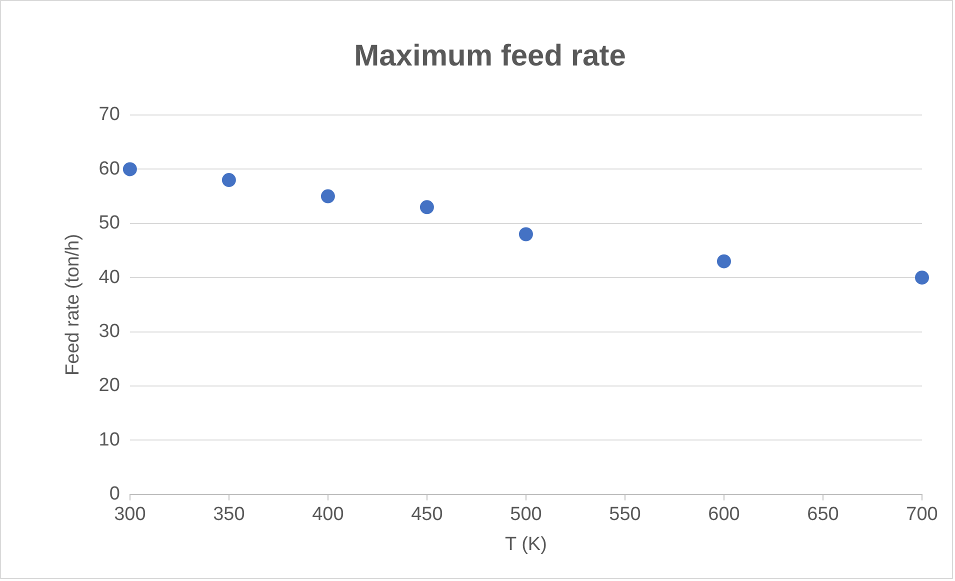 The height and width of the screenshot is (581, 955). Describe the element at coordinates (73, 305) in the screenshot. I see `y-axis-title: Feed rate (ton/h)` at that location.